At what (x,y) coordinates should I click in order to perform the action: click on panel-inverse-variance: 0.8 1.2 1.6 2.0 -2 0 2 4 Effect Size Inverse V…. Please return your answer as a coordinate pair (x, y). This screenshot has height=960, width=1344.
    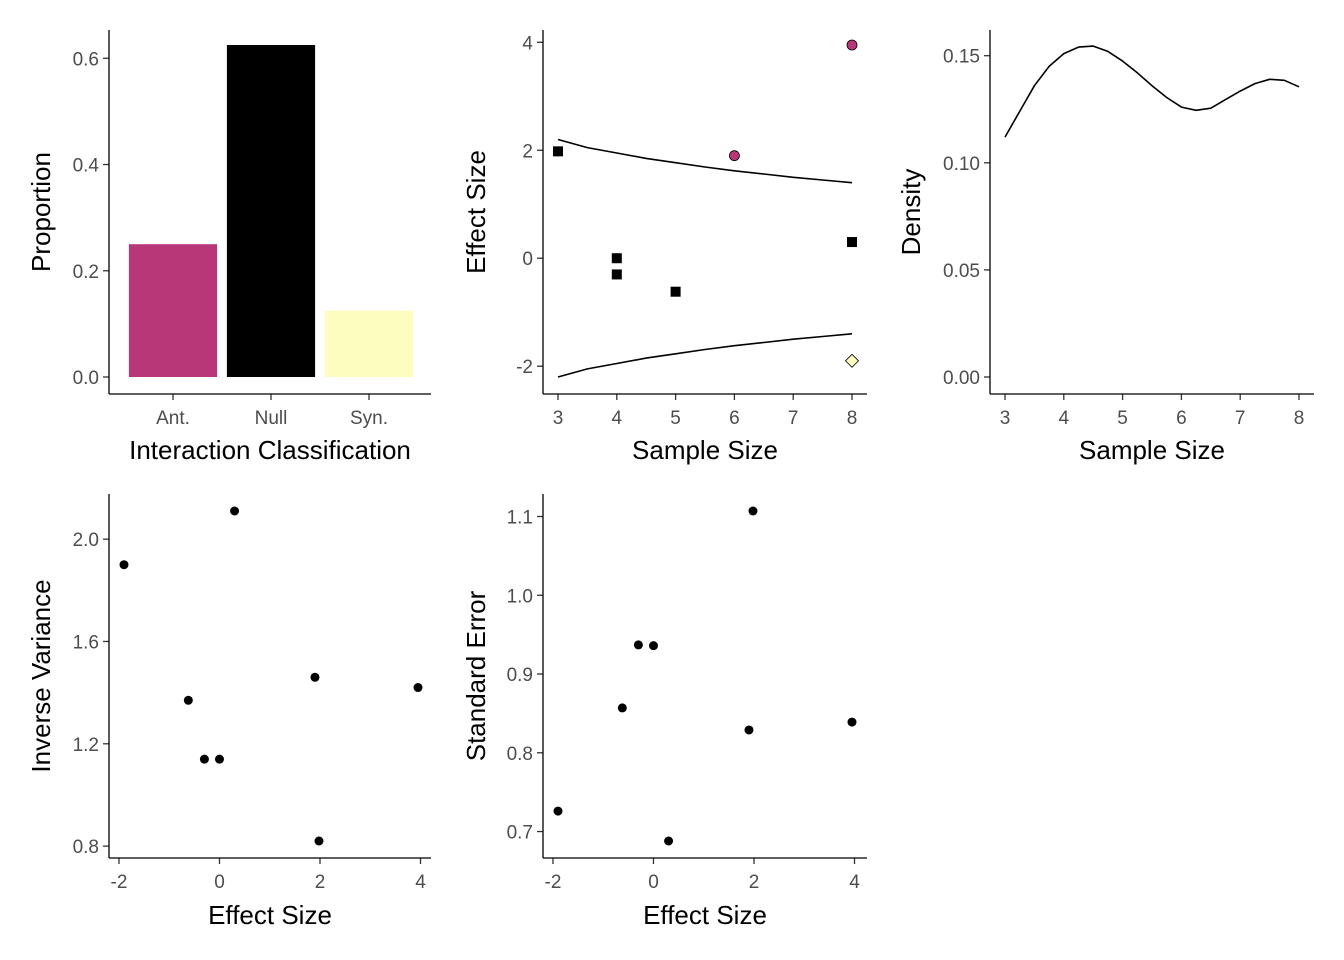
    Looking at the image, I should click on (228, 712).